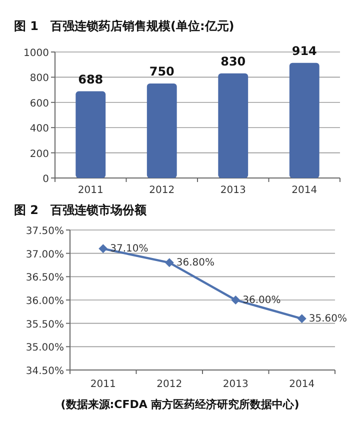  I want to click on text: (数据来源:CFDA 南方医药经济研究所数据中心), so click(180, 404).